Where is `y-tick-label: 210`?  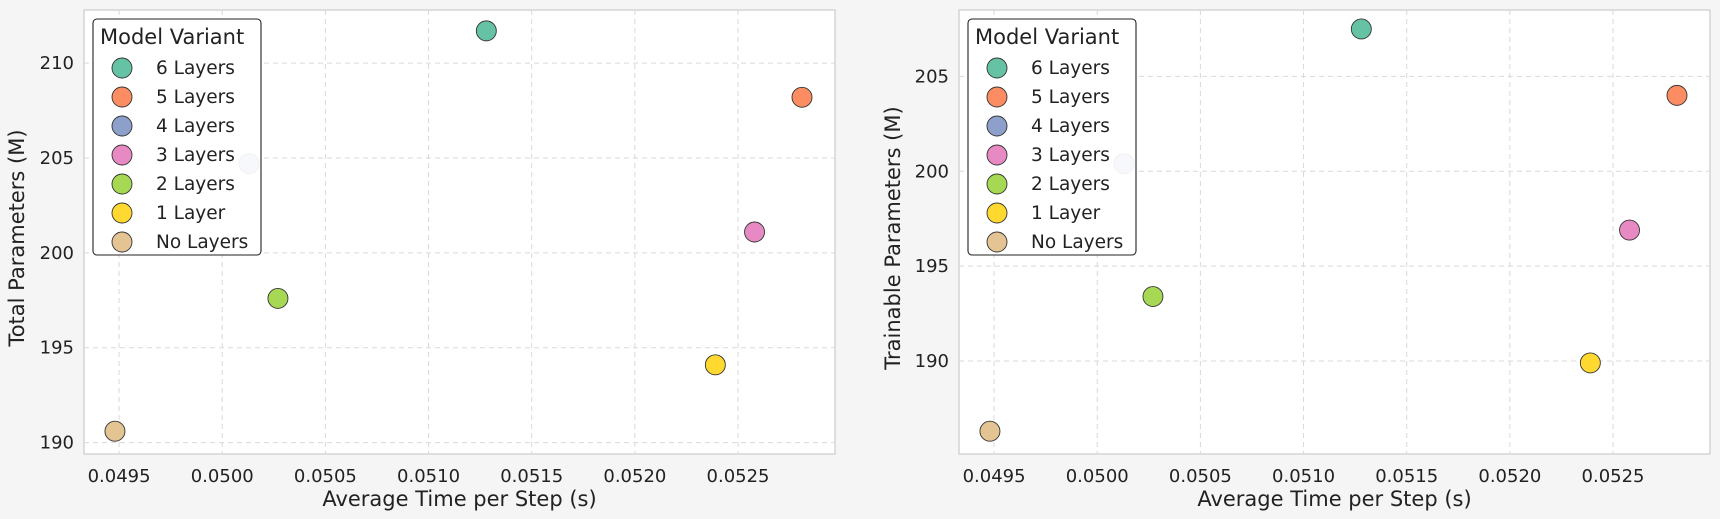 y-tick-label: 210 is located at coordinates (57, 63).